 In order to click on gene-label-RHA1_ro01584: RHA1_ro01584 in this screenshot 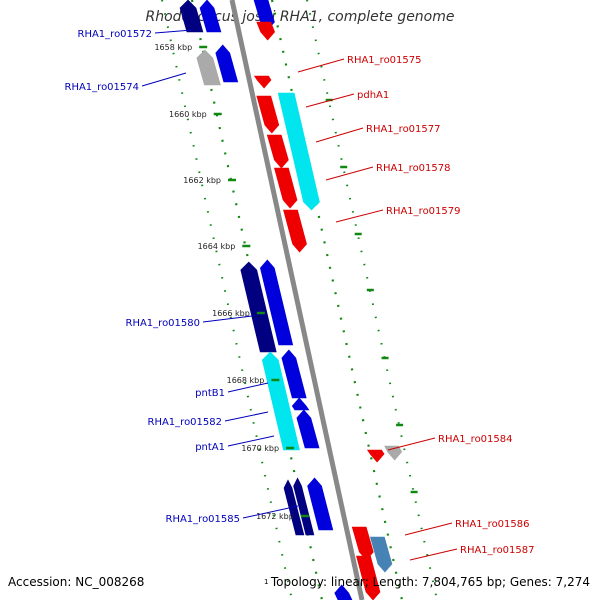, I will do `click(475, 439)`.